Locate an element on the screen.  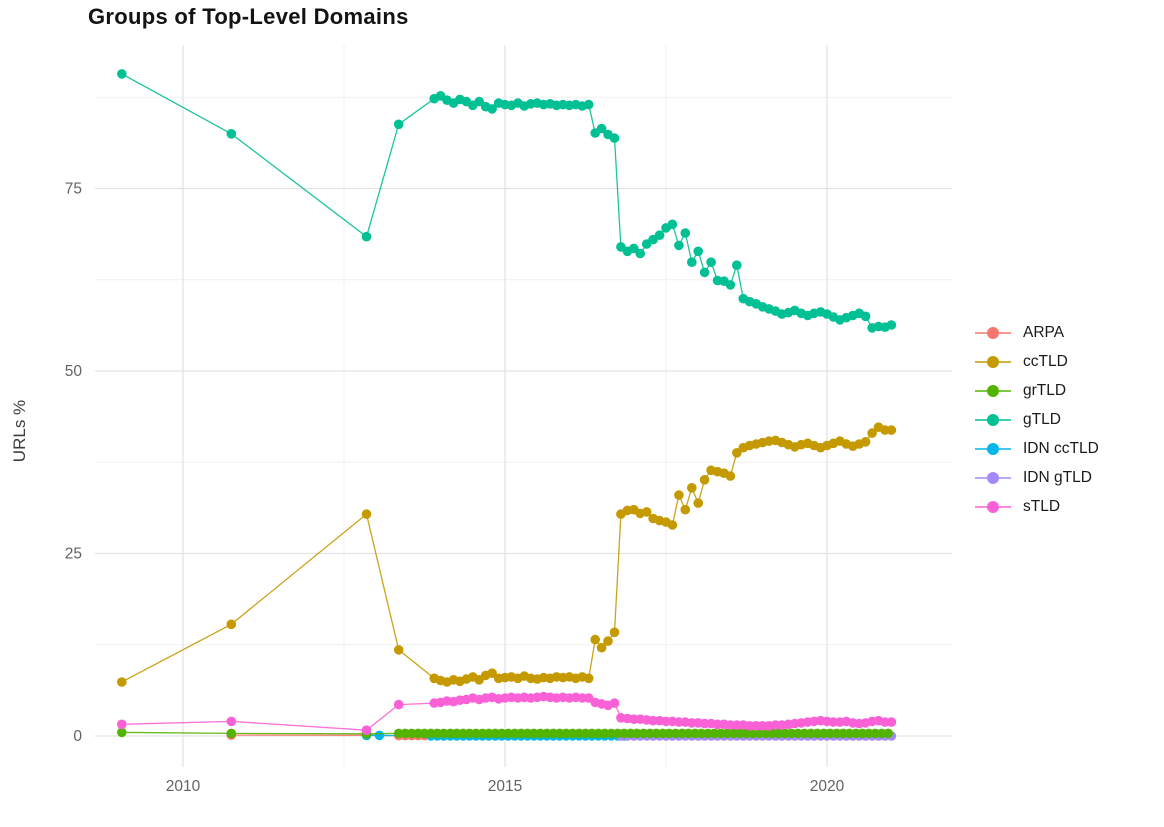
legend-label: IDN gTLD is located at coordinates (1057, 477).